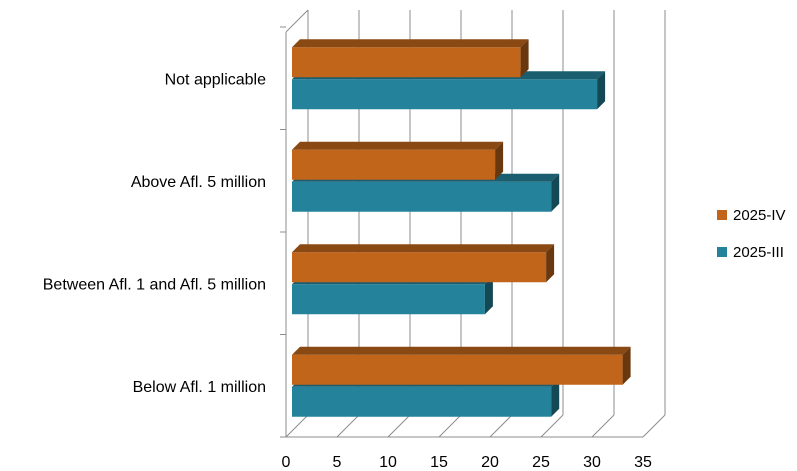  I want to click on legend: 2025-IV 2025-III, so click(751, 242).